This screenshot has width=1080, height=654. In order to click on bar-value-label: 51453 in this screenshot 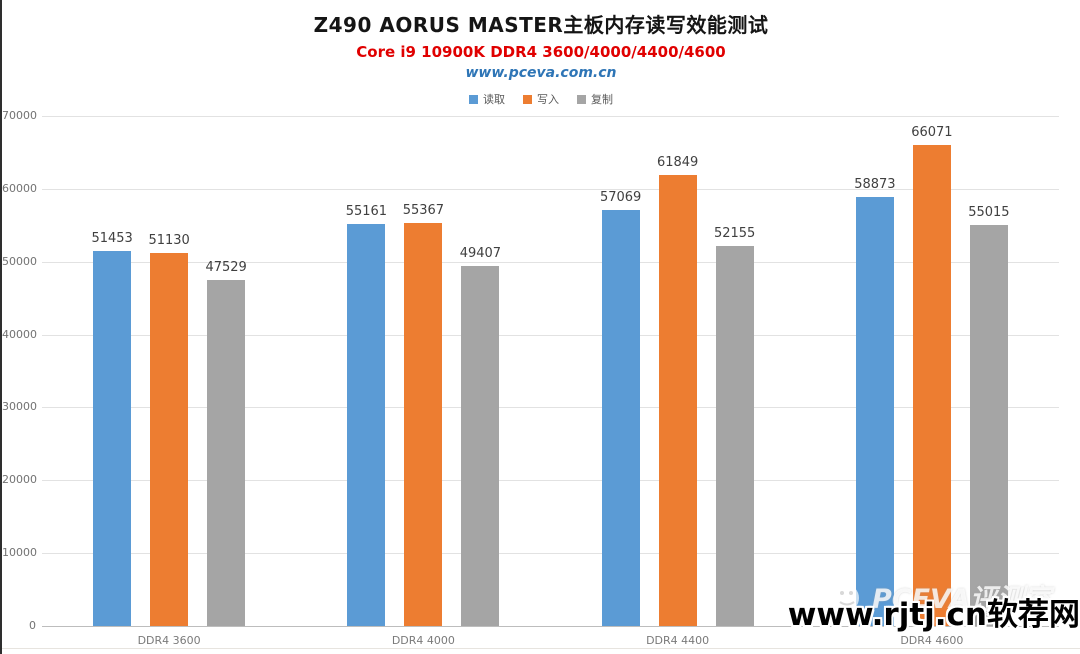, I will do `click(112, 239)`.